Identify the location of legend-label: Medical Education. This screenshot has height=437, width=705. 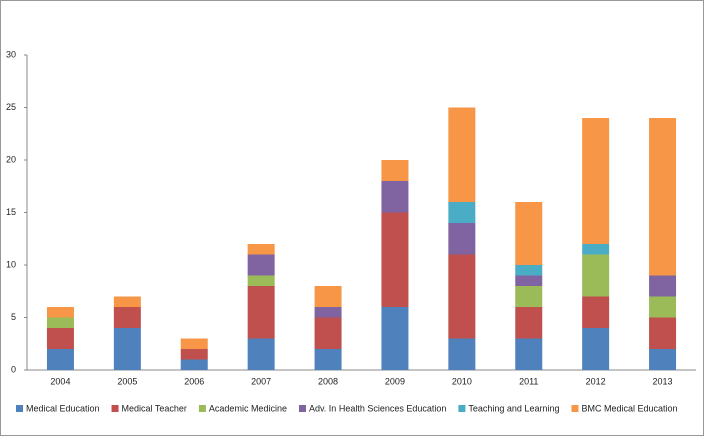
(63, 408).